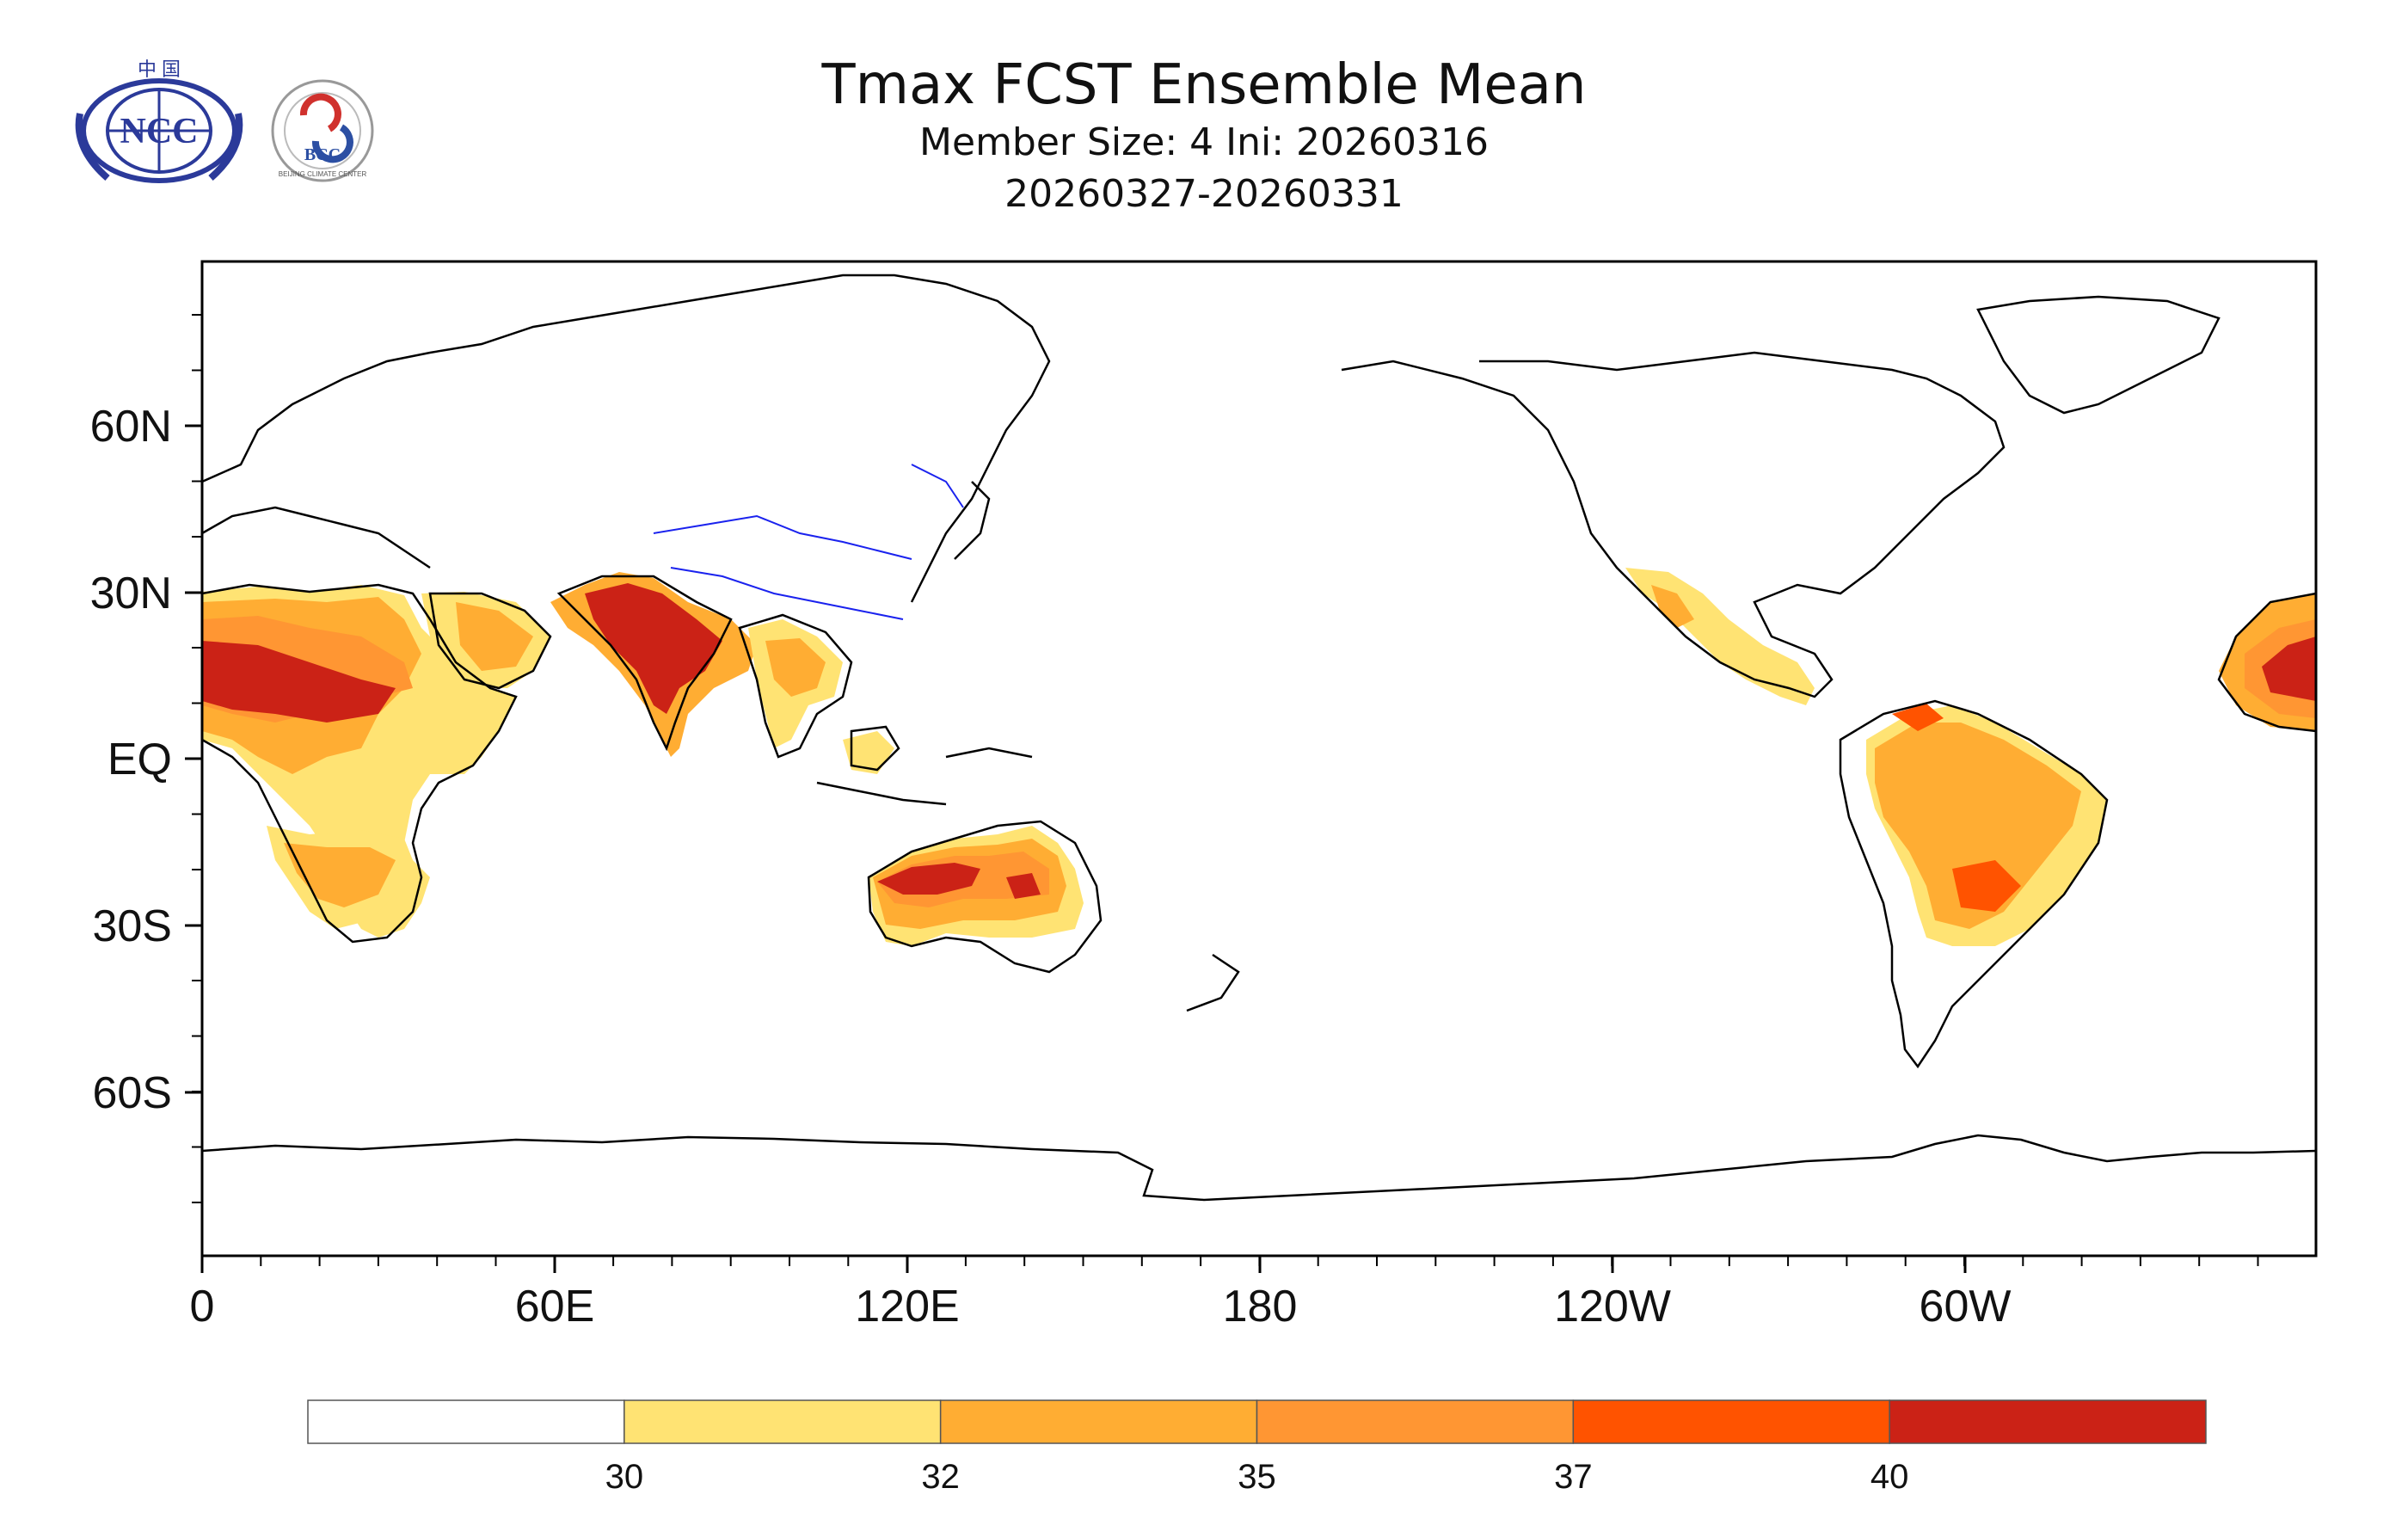  Describe the element at coordinates (1257, 1477) in the screenshot. I see `colorbar-label: 35` at that location.